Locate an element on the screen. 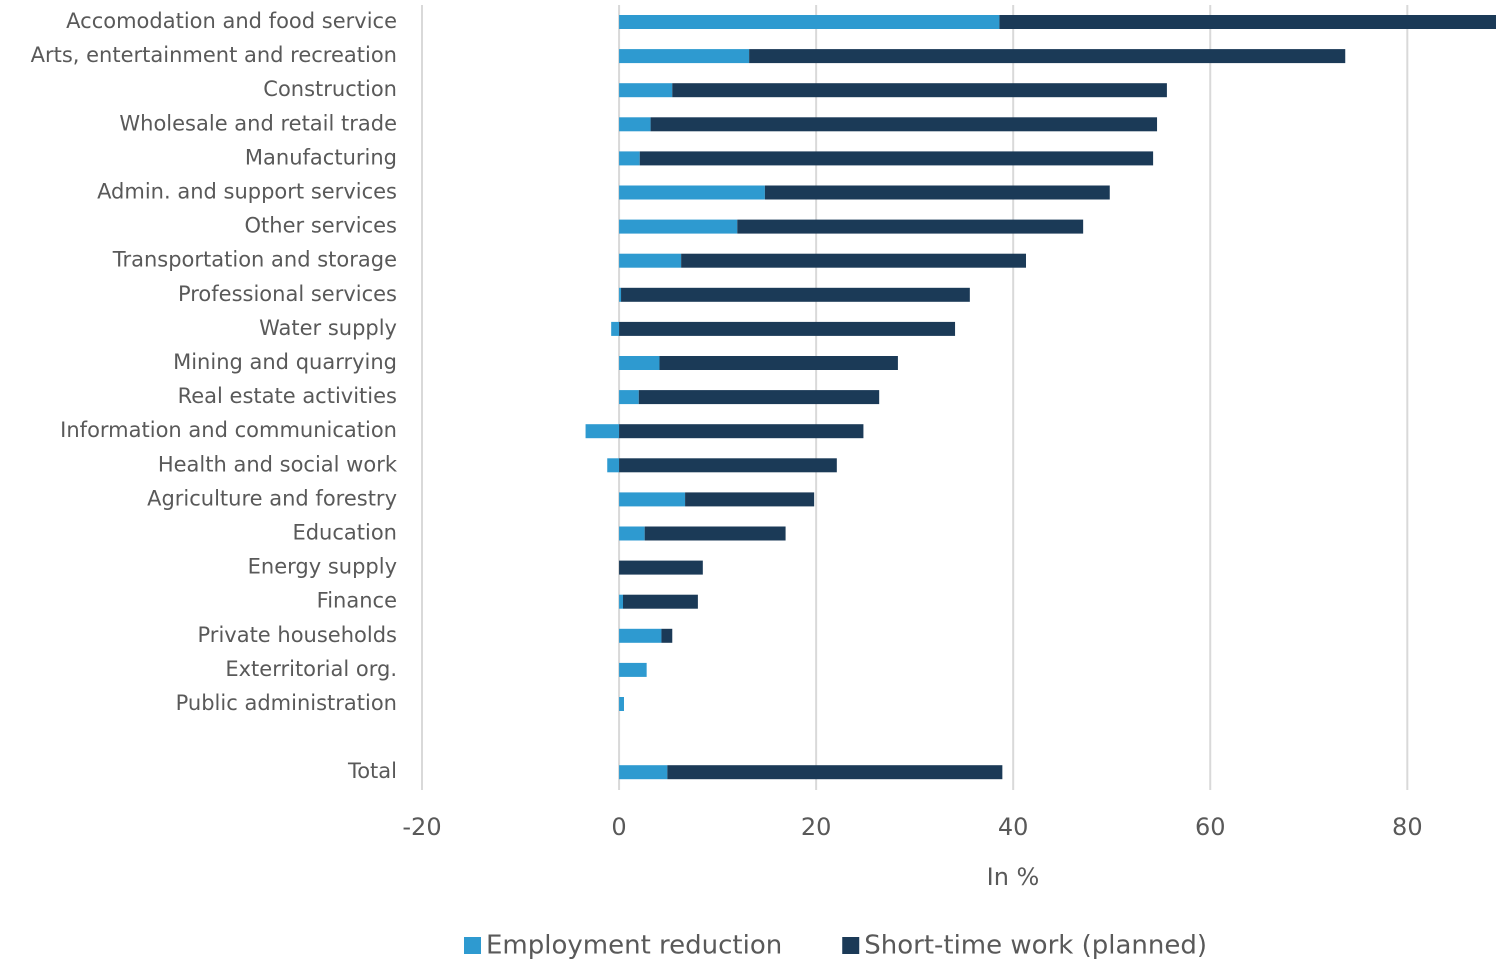  category-label: Admin. and support services is located at coordinates (247, 192).